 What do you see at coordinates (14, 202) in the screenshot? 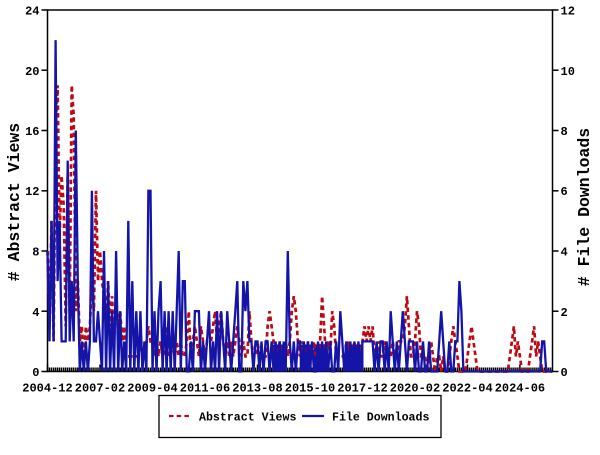
I see `svg-text: # Abstract Views` at bounding box center [14, 202].